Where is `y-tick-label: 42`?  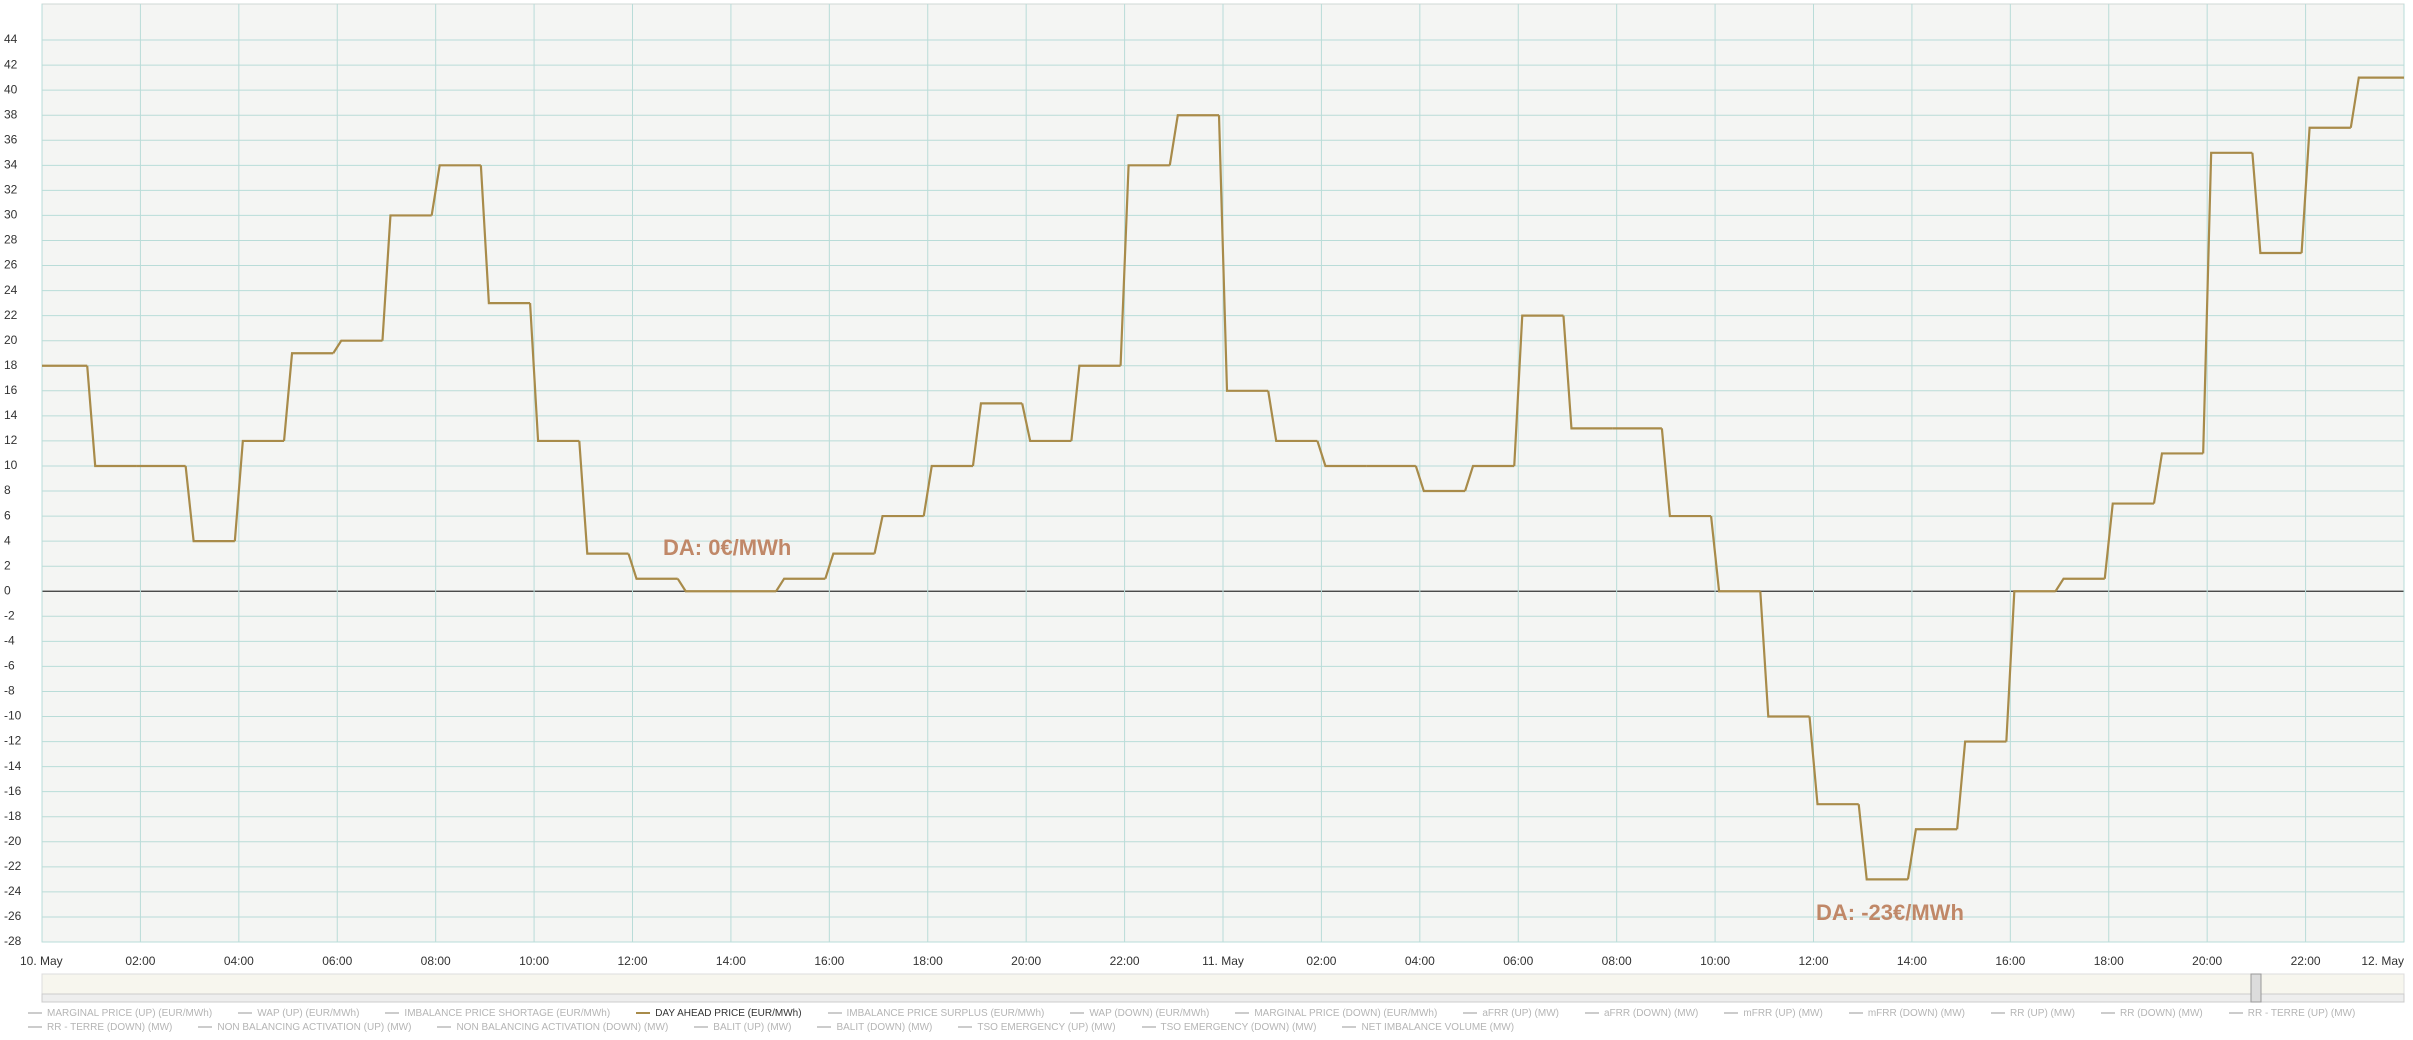
y-tick-label: 42 is located at coordinates (11, 64).